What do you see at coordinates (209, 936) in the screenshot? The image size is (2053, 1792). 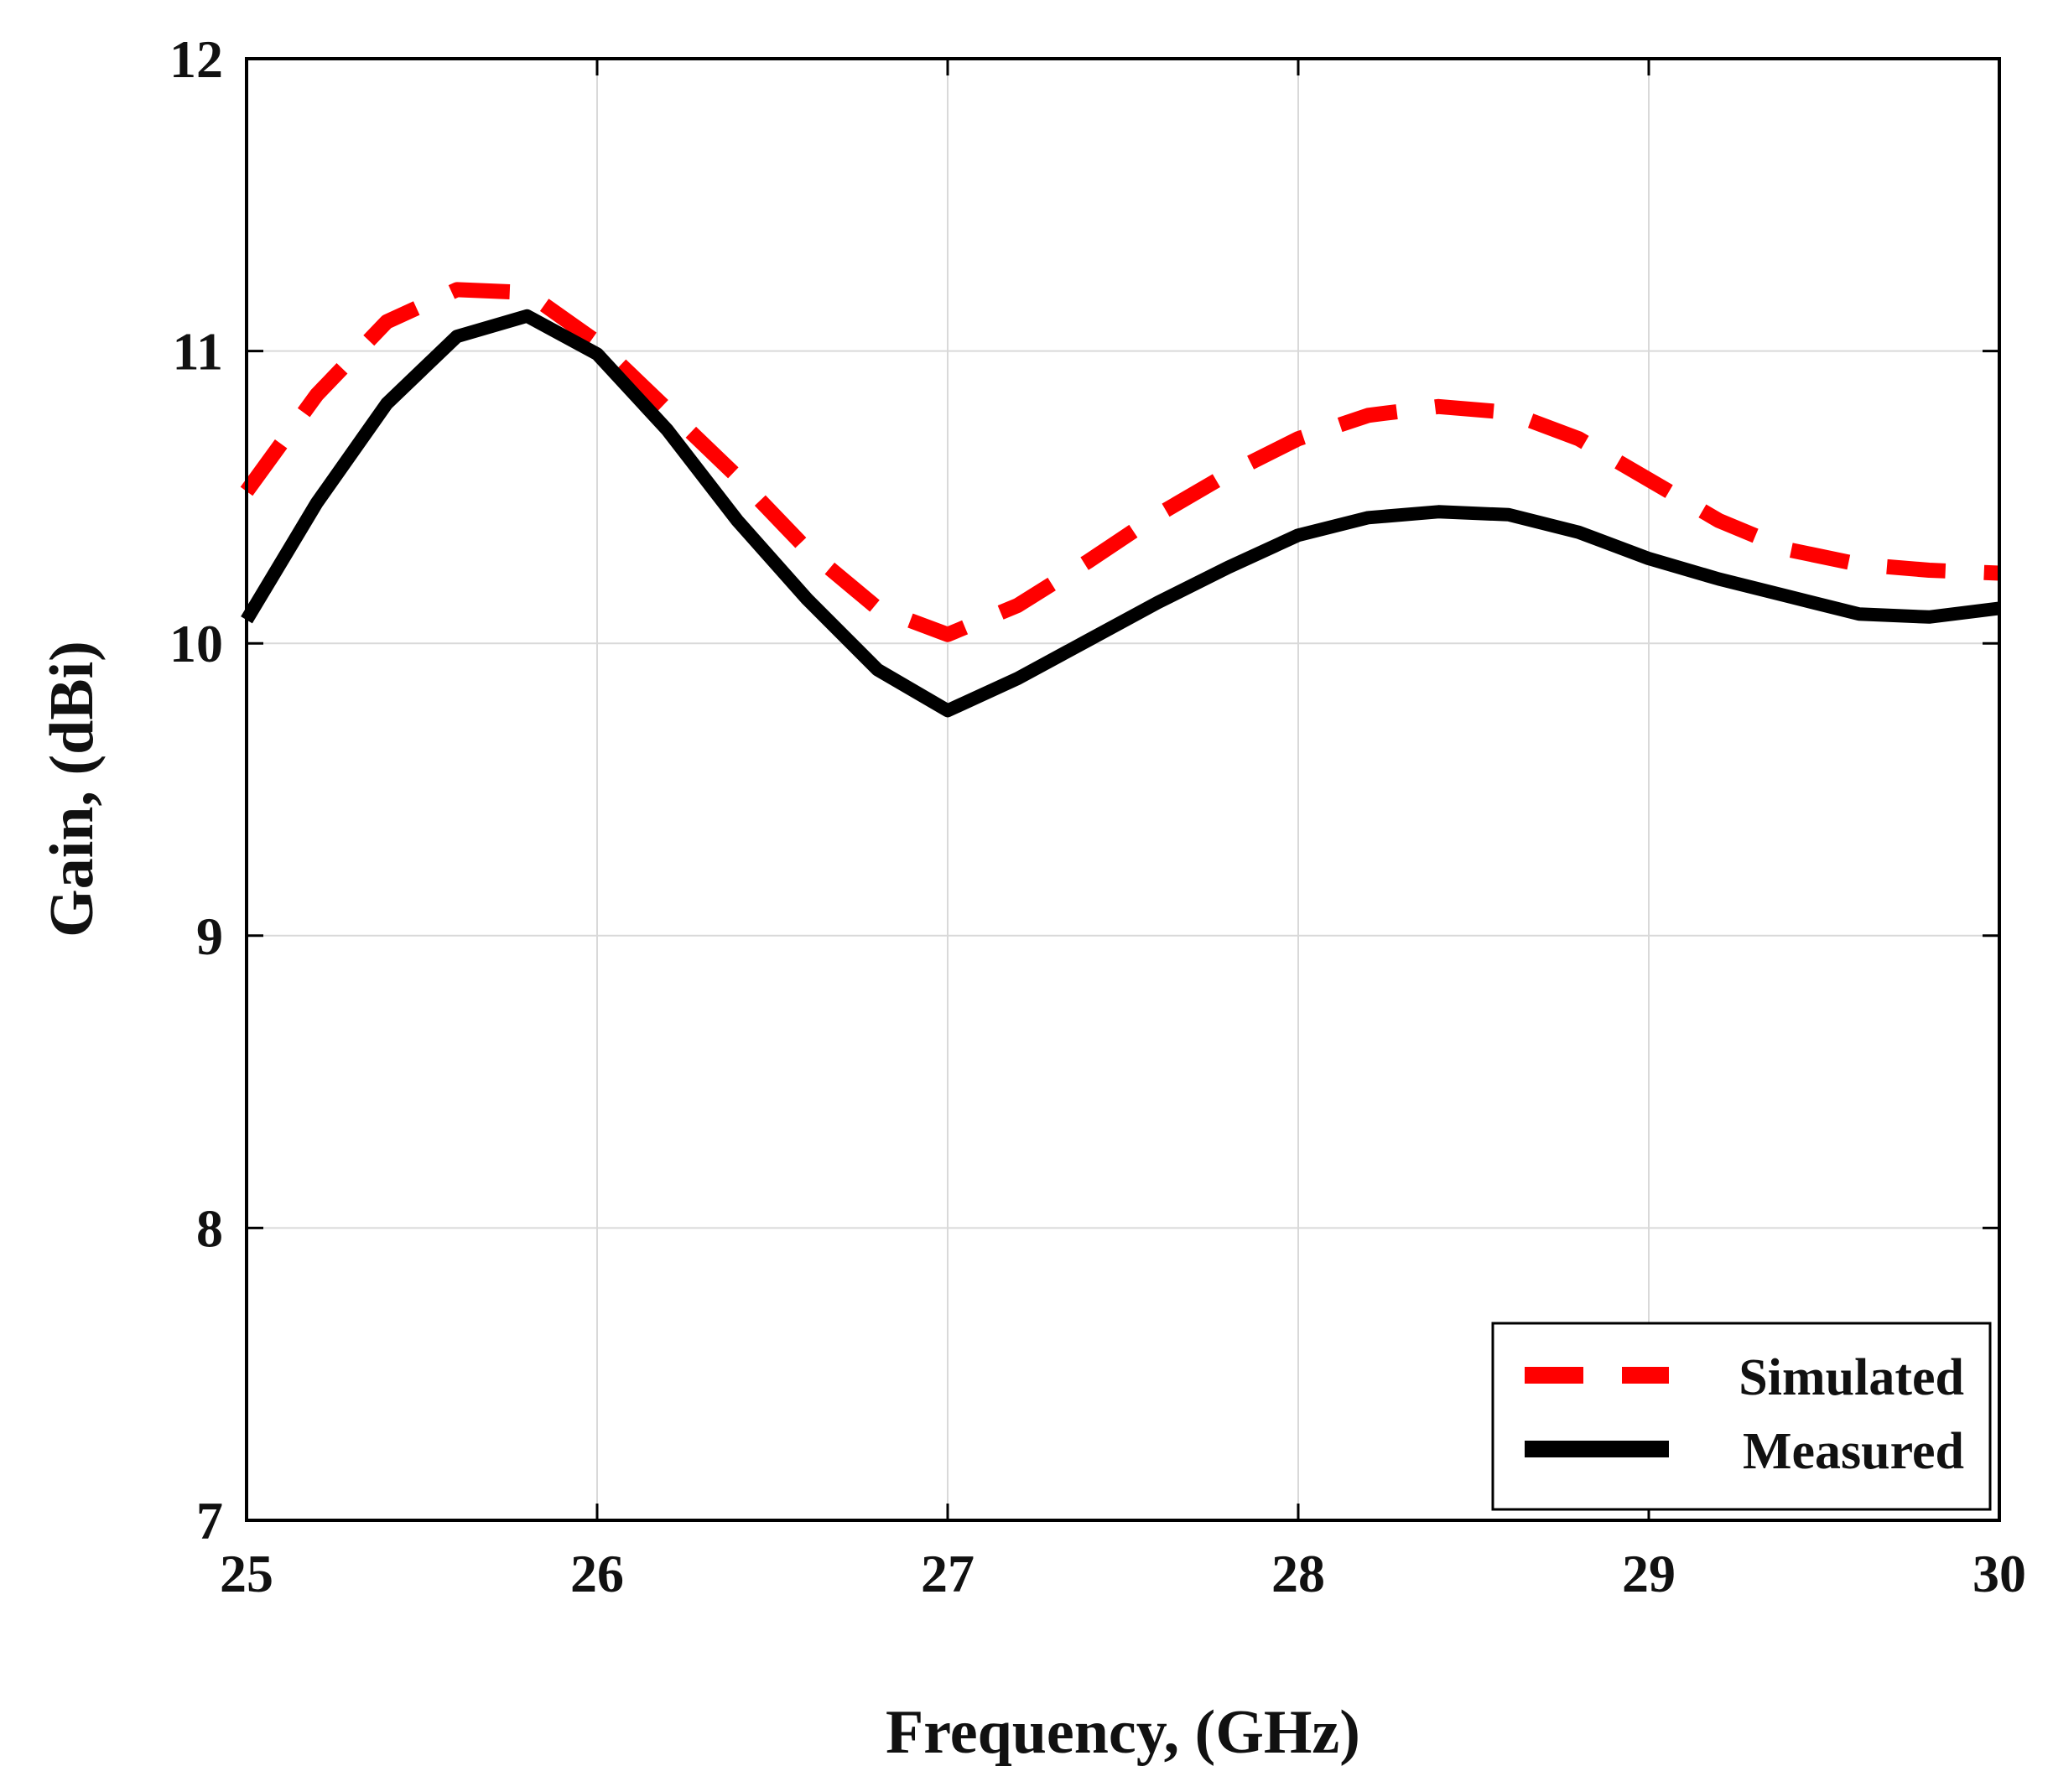 I see `y-tick-label: 9` at bounding box center [209, 936].